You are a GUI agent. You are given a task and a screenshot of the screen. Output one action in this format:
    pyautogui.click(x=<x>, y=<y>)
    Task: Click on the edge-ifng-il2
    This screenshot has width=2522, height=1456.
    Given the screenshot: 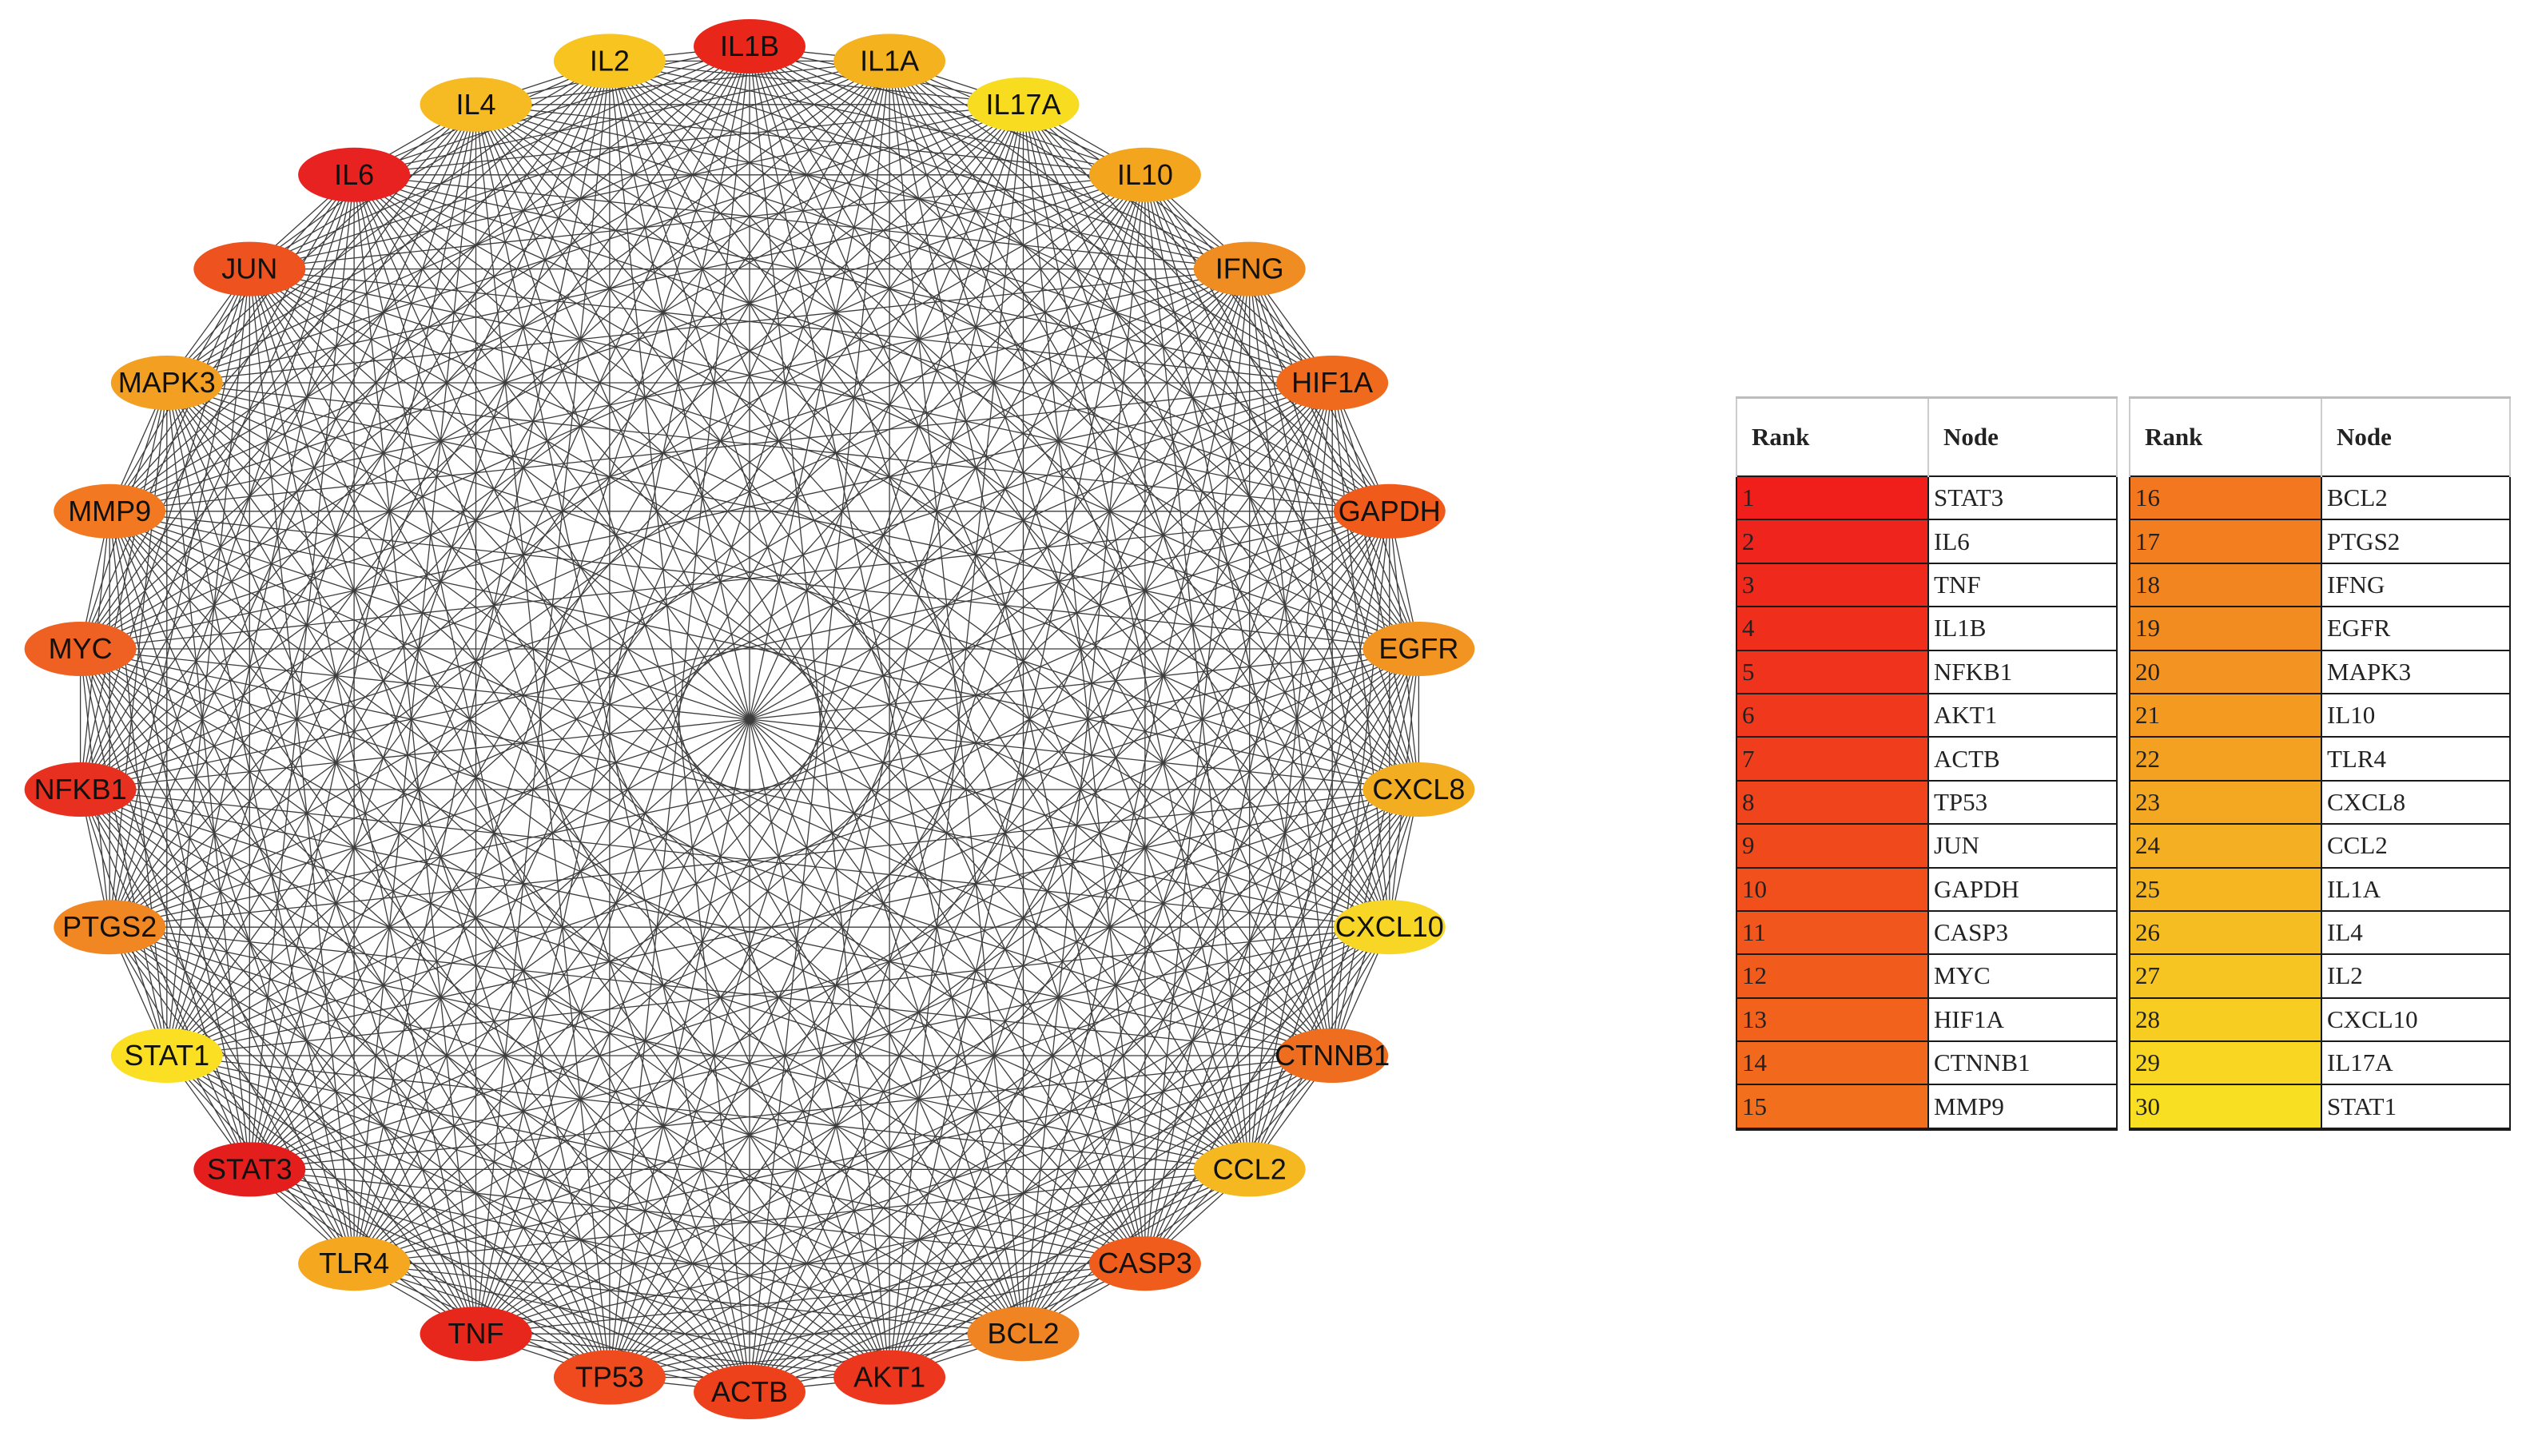 What is the action you would take?
    pyautogui.click(x=929, y=165)
    